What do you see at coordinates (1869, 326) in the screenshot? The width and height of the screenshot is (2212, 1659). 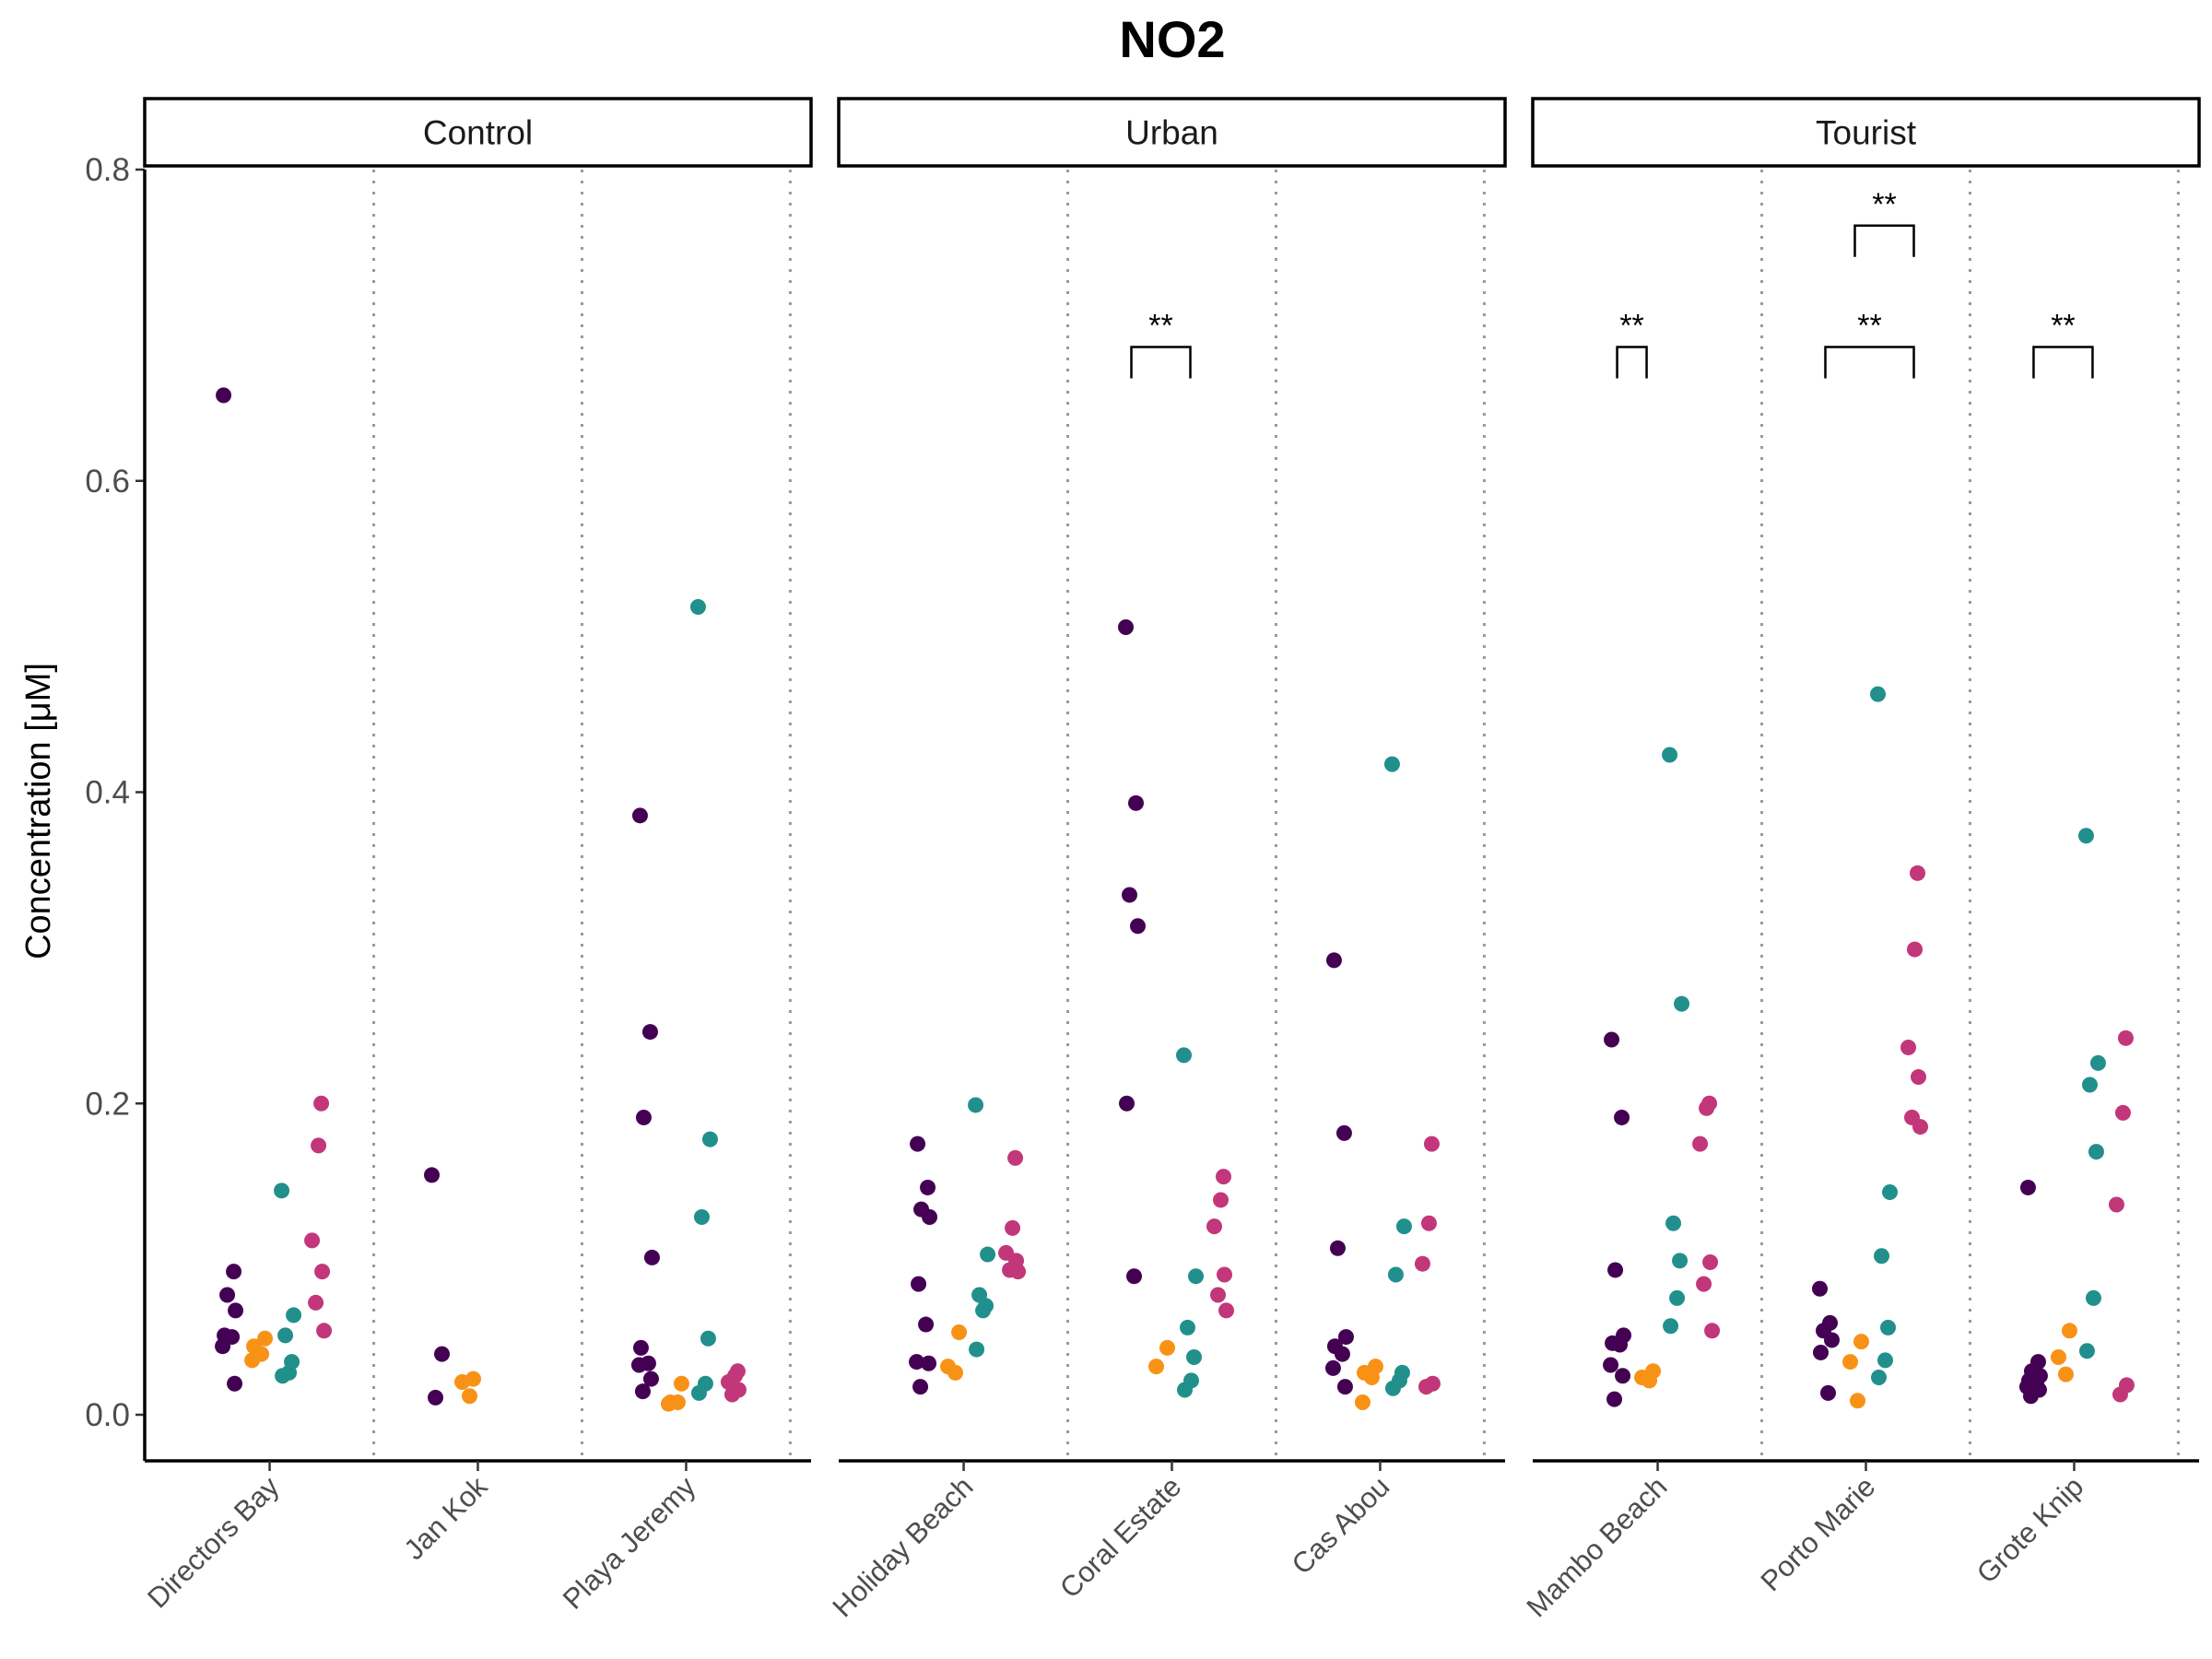 I see `significance-label: **` at bounding box center [1869, 326].